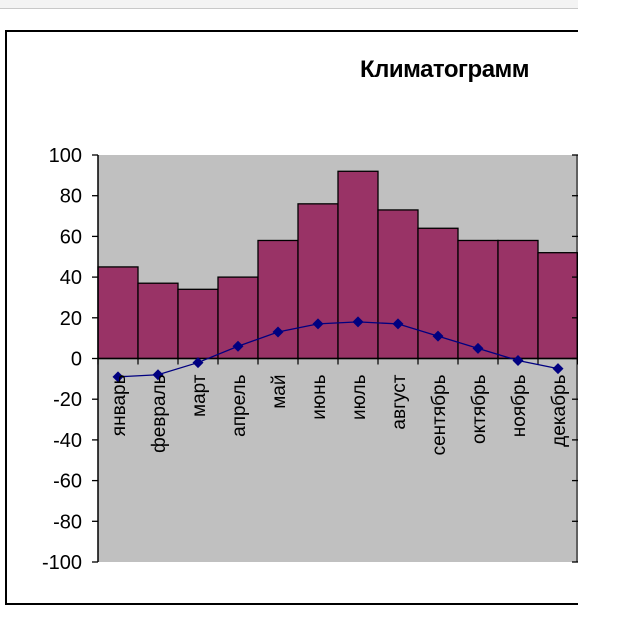 Image resolution: width=630 pixels, height=626 pixels. Describe the element at coordinates (67, 441) in the screenshot. I see `y-tick-label: -40` at that location.